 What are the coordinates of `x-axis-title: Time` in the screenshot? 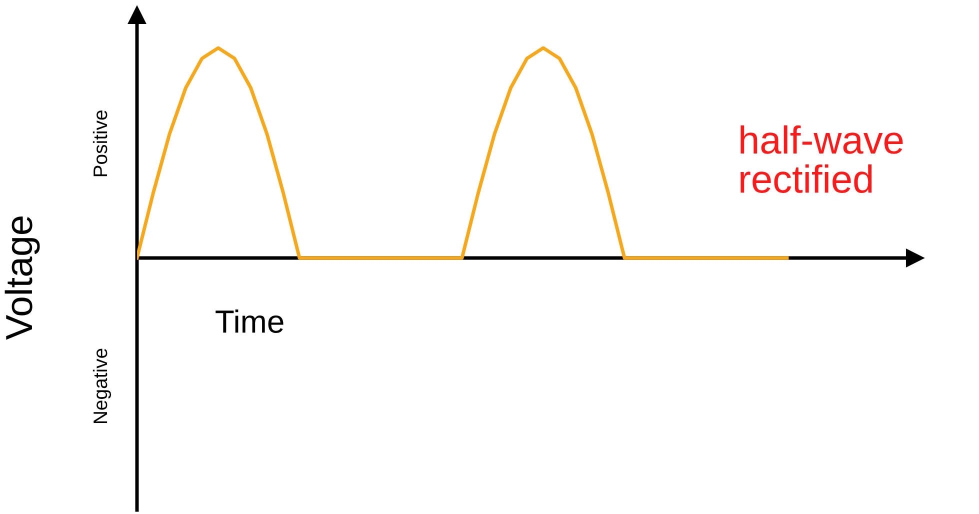 It's located at (250, 321).